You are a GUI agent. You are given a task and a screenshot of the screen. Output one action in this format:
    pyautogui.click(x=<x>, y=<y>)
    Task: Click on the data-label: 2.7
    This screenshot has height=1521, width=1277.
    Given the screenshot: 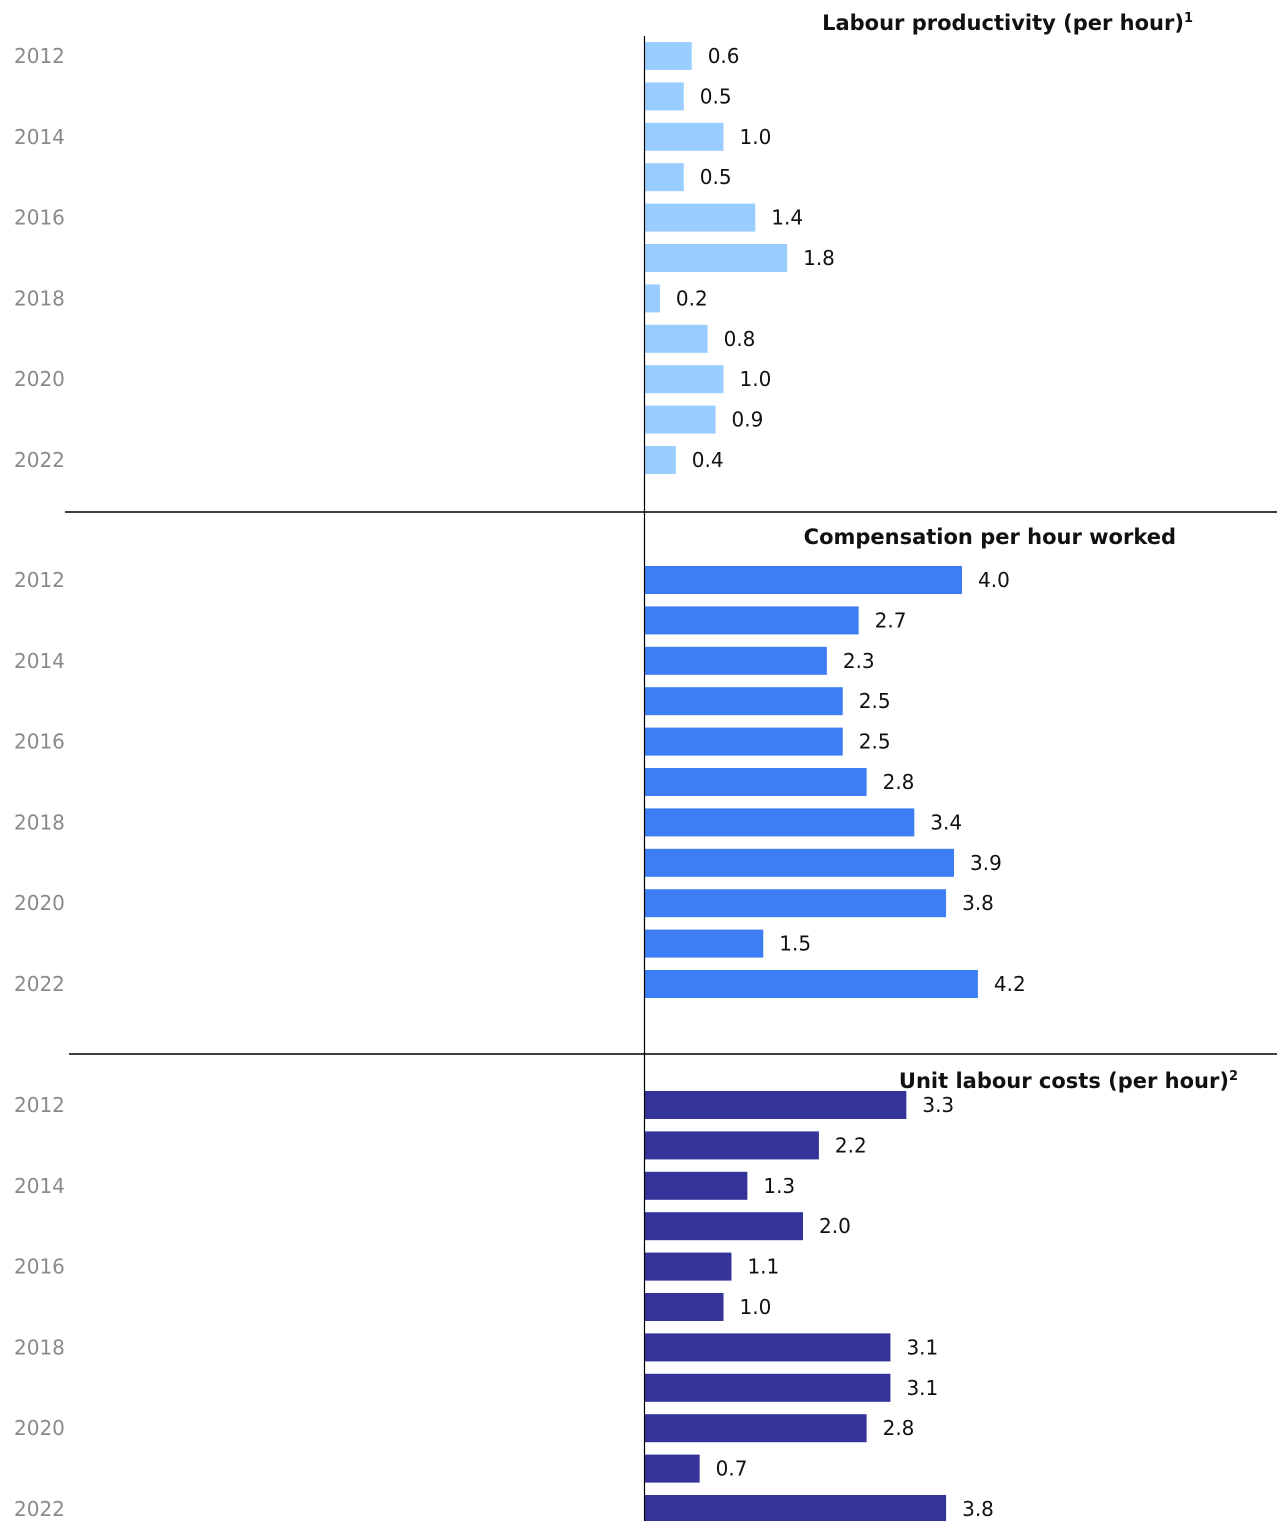 What is the action you would take?
    pyautogui.click(x=891, y=620)
    